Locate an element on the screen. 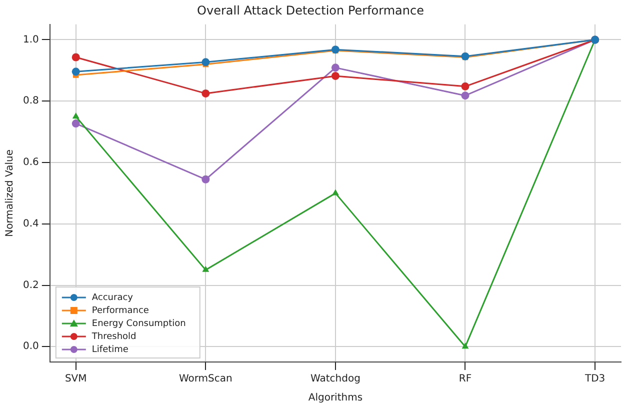 Image resolution: width=627 pixels, height=408 pixels. legend-label: Threshold is located at coordinates (113, 337).